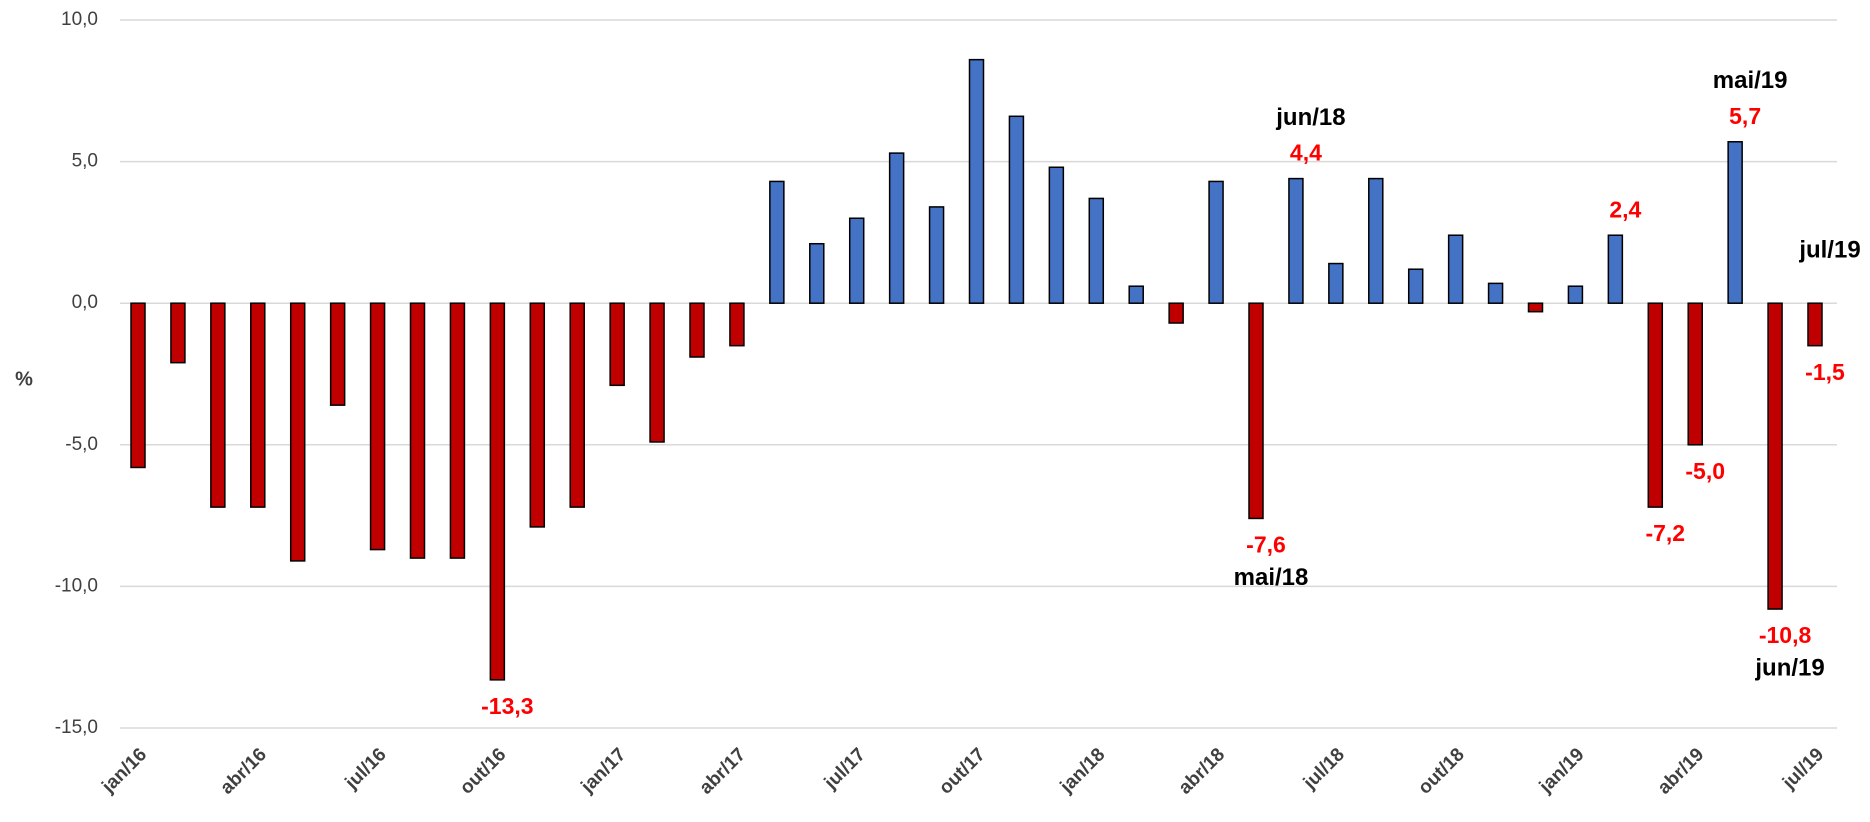 The height and width of the screenshot is (822, 1870). What do you see at coordinates (243, 771) in the screenshot?
I see `x-tick-label: abr/16` at bounding box center [243, 771].